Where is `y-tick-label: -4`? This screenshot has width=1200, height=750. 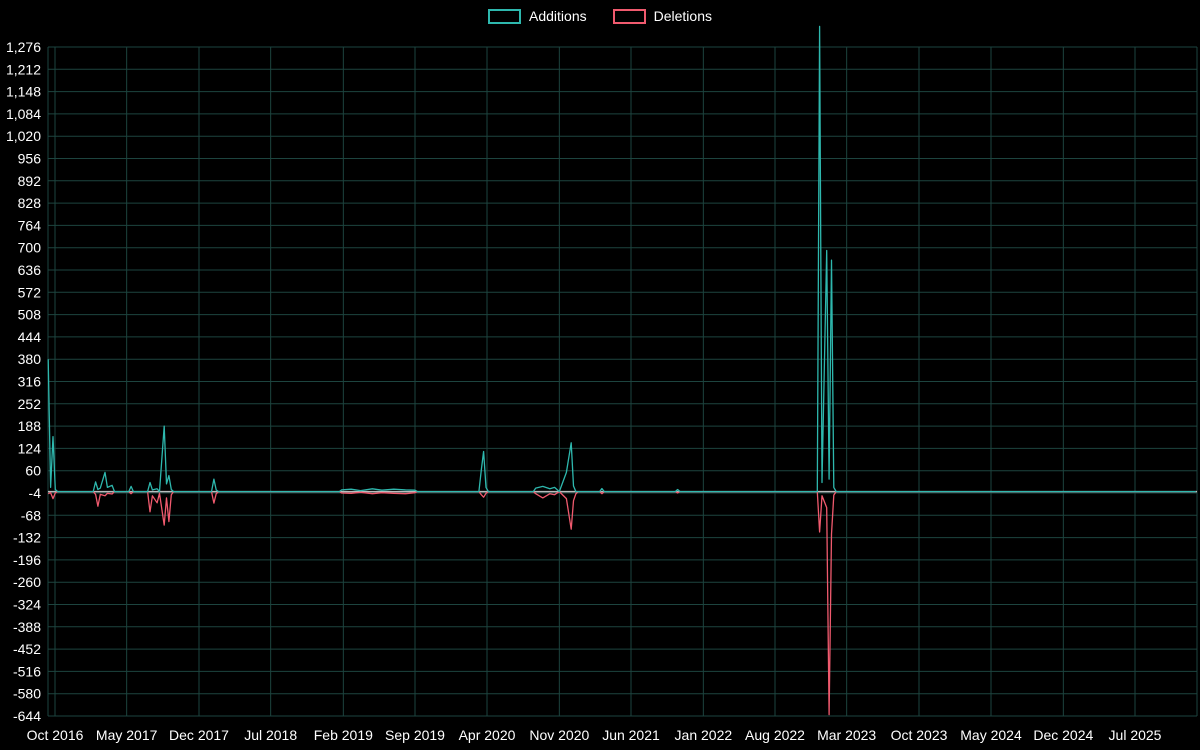
y-tick-label: -4 is located at coordinates (35, 493).